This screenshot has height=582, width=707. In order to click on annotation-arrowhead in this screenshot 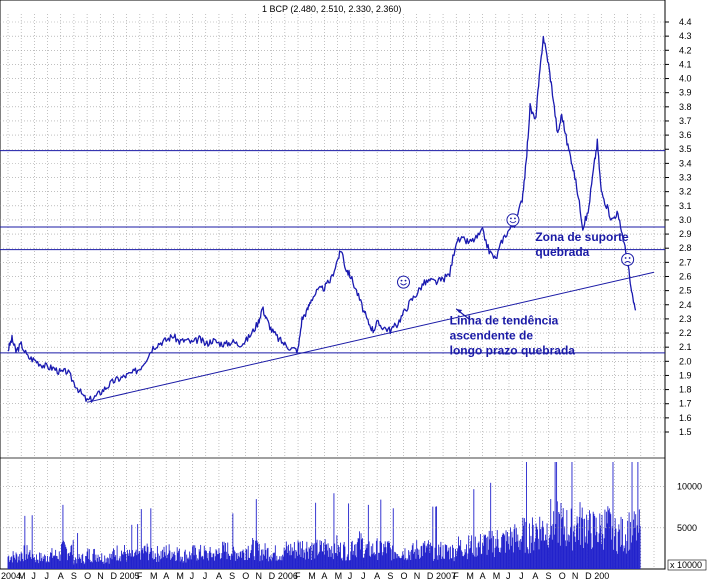, I will do `click(459, 311)`.